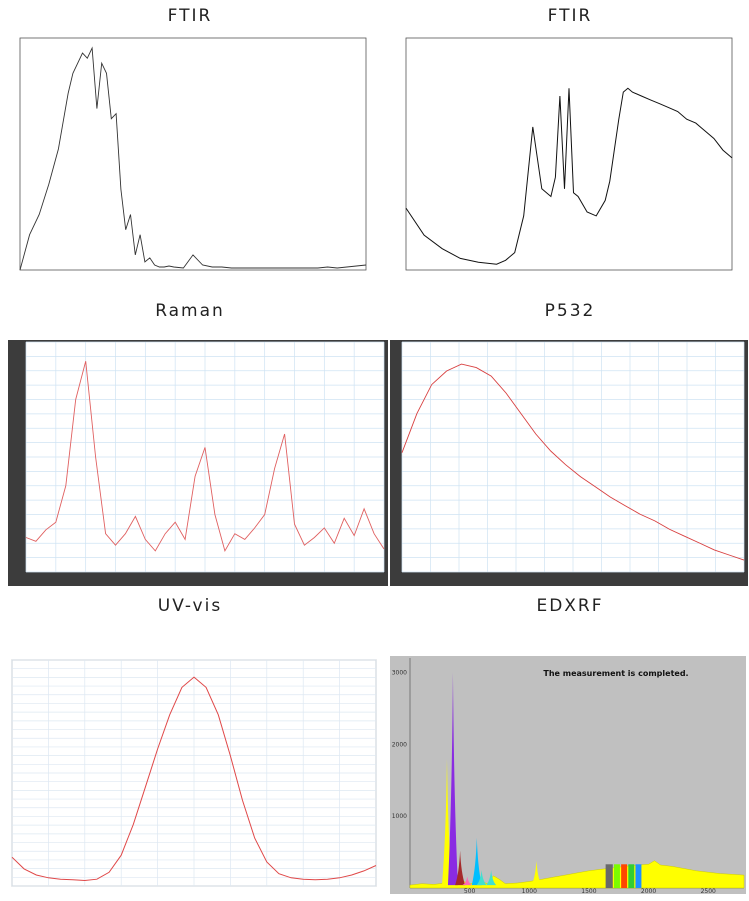 The height and width of the screenshot is (901, 749). What do you see at coordinates (190, 311) in the screenshot?
I see `chart-title-raman: Raman` at bounding box center [190, 311].